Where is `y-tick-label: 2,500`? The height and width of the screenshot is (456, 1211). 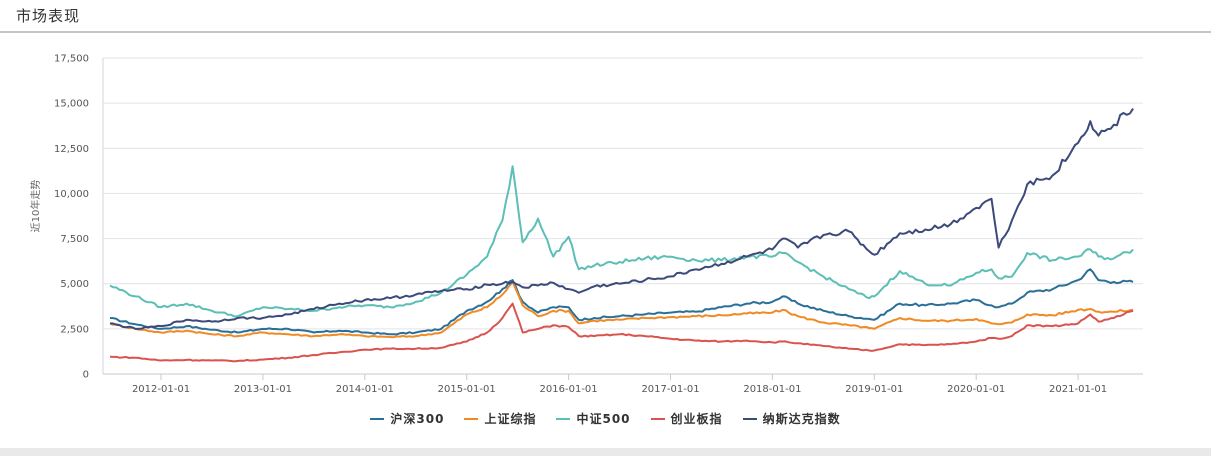
y-tick-label: 2,500 is located at coordinates (74, 329).